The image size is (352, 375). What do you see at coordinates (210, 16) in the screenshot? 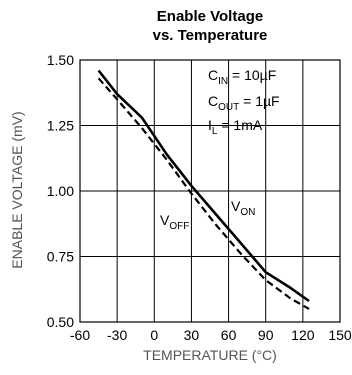
I see `chart-title: Enable Voltage` at bounding box center [210, 16].